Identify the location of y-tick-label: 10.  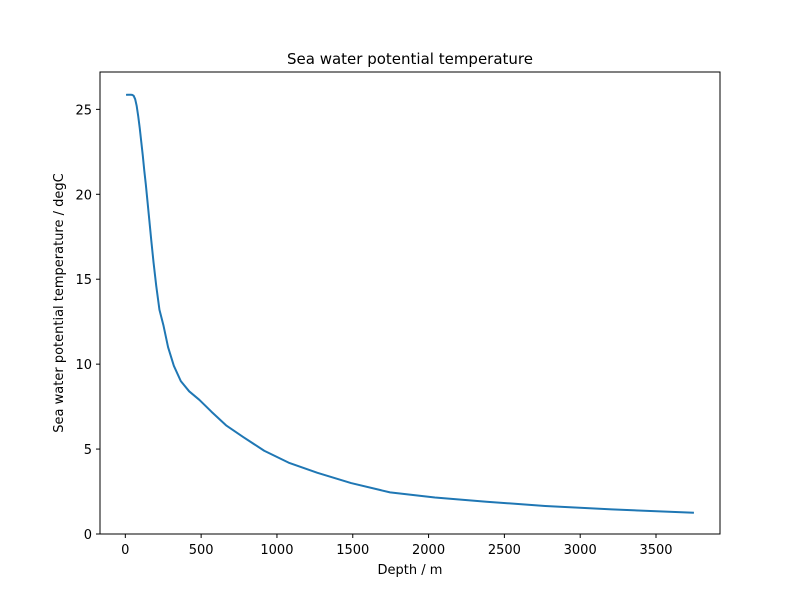
(83, 365).